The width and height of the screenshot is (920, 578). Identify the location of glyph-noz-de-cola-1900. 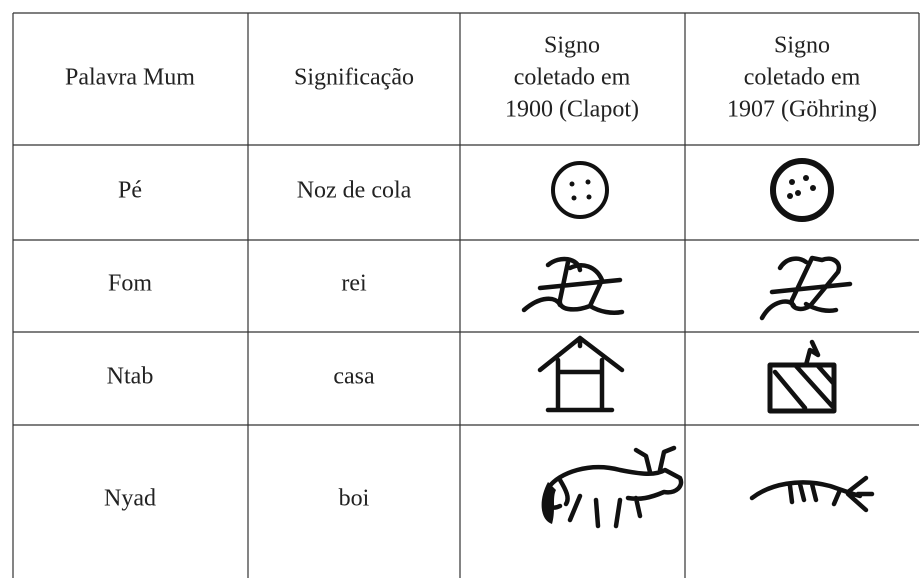
(580, 190).